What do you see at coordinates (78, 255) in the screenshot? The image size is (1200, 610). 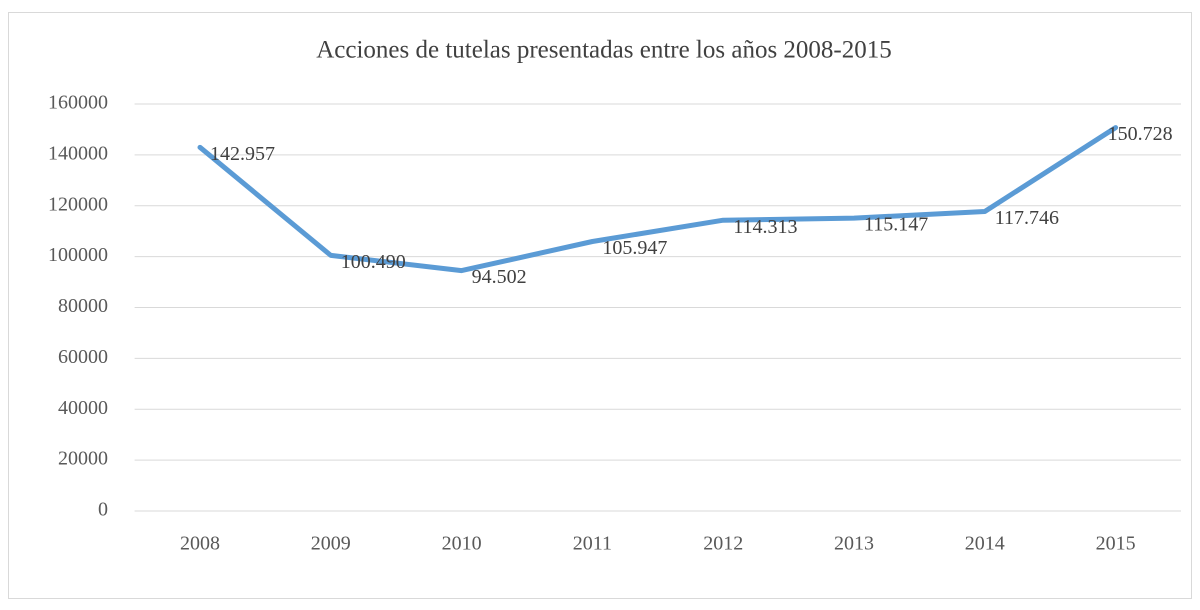 I see `y-tick-label: 100000` at bounding box center [78, 255].